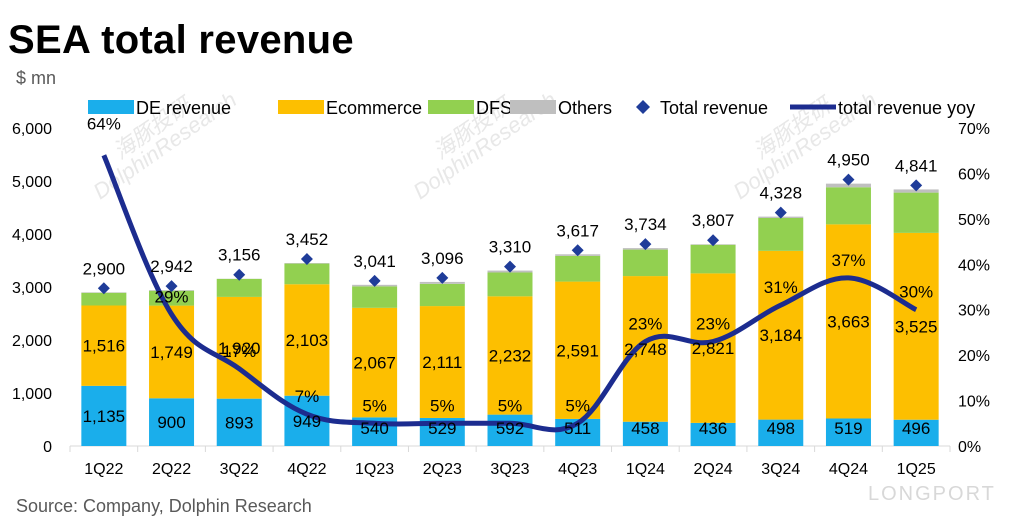  Describe the element at coordinates (932, 494) in the screenshot. I see `watermark-brand: LONGPORT` at that location.